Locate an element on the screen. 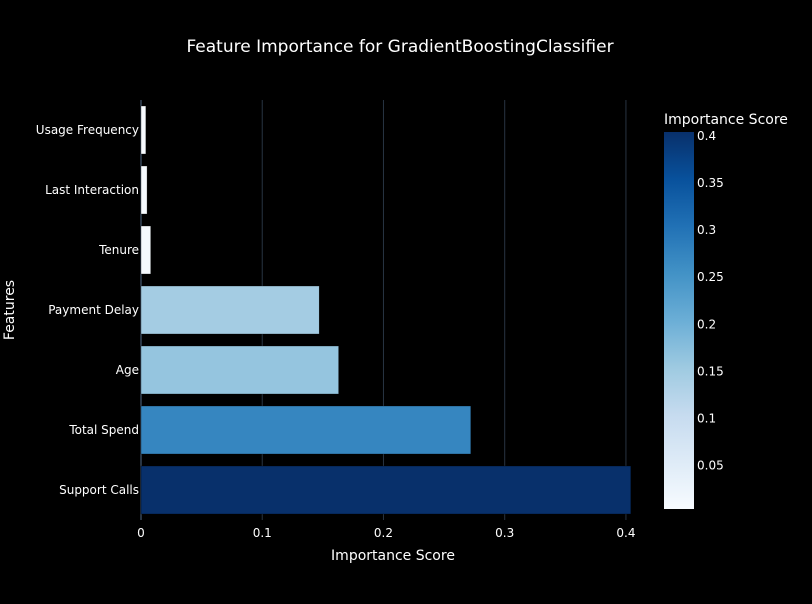 The width and height of the screenshot is (812, 604). colorbar-tick-labels: 0.05 0.1 0.15 0.2 0.25 0.3 0.35 0.4 is located at coordinates (710, 301).